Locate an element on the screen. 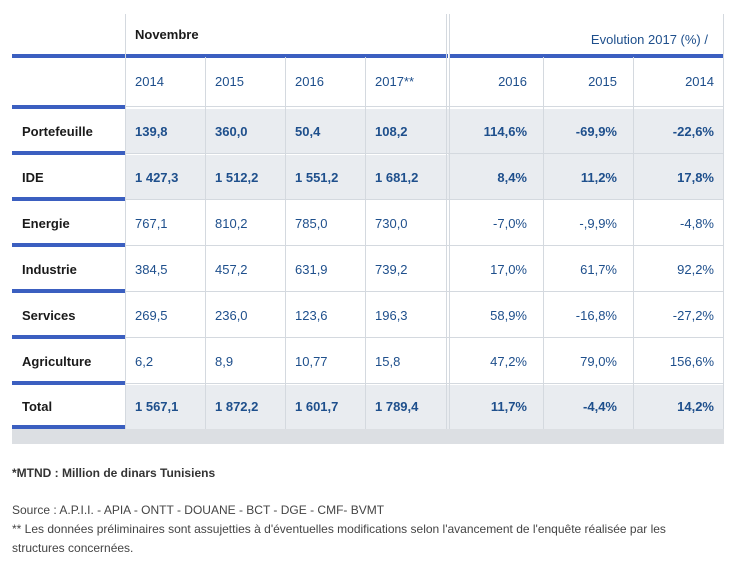 The height and width of the screenshot is (578, 731). value-2016: 50,4 is located at coordinates (308, 131).